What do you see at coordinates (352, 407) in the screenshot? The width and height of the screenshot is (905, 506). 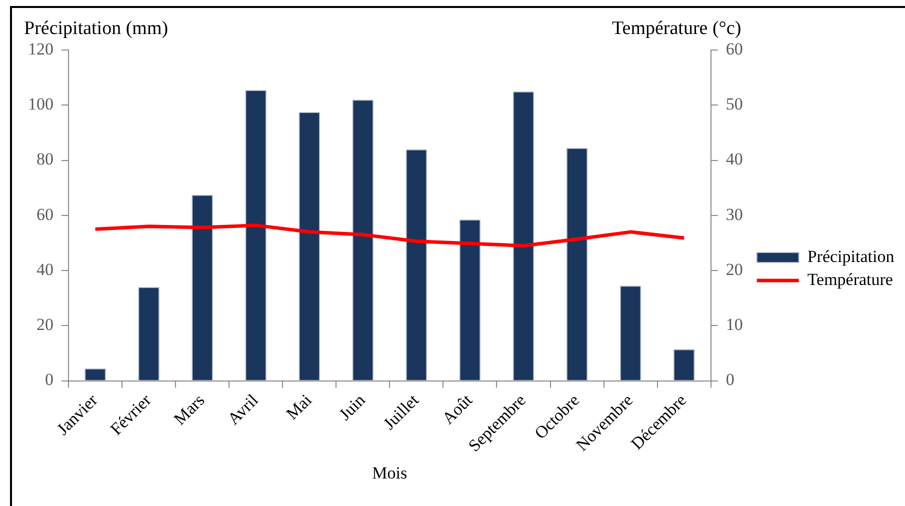 I see `x-tick-label: Juin` at bounding box center [352, 407].